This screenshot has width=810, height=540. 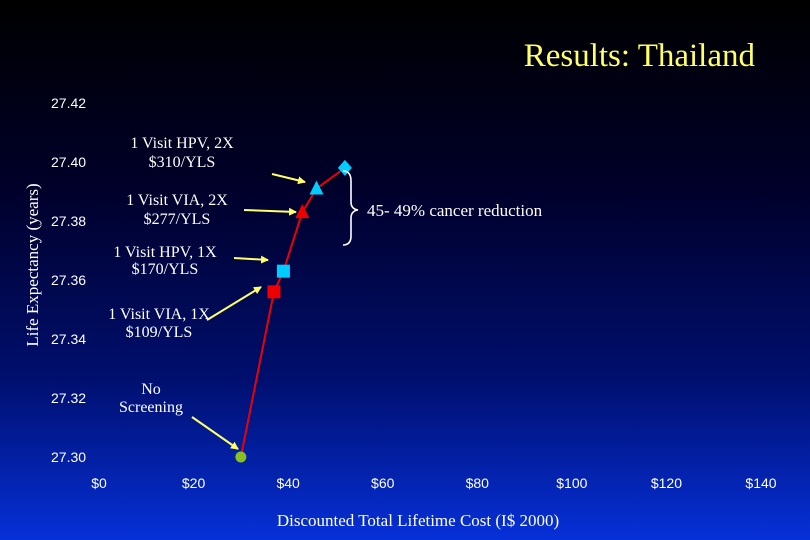 What do you see at coordinates (182, 162) in the screenshot?
I see `annotation-label: $310/YLS` at bounding box center [182, 162].